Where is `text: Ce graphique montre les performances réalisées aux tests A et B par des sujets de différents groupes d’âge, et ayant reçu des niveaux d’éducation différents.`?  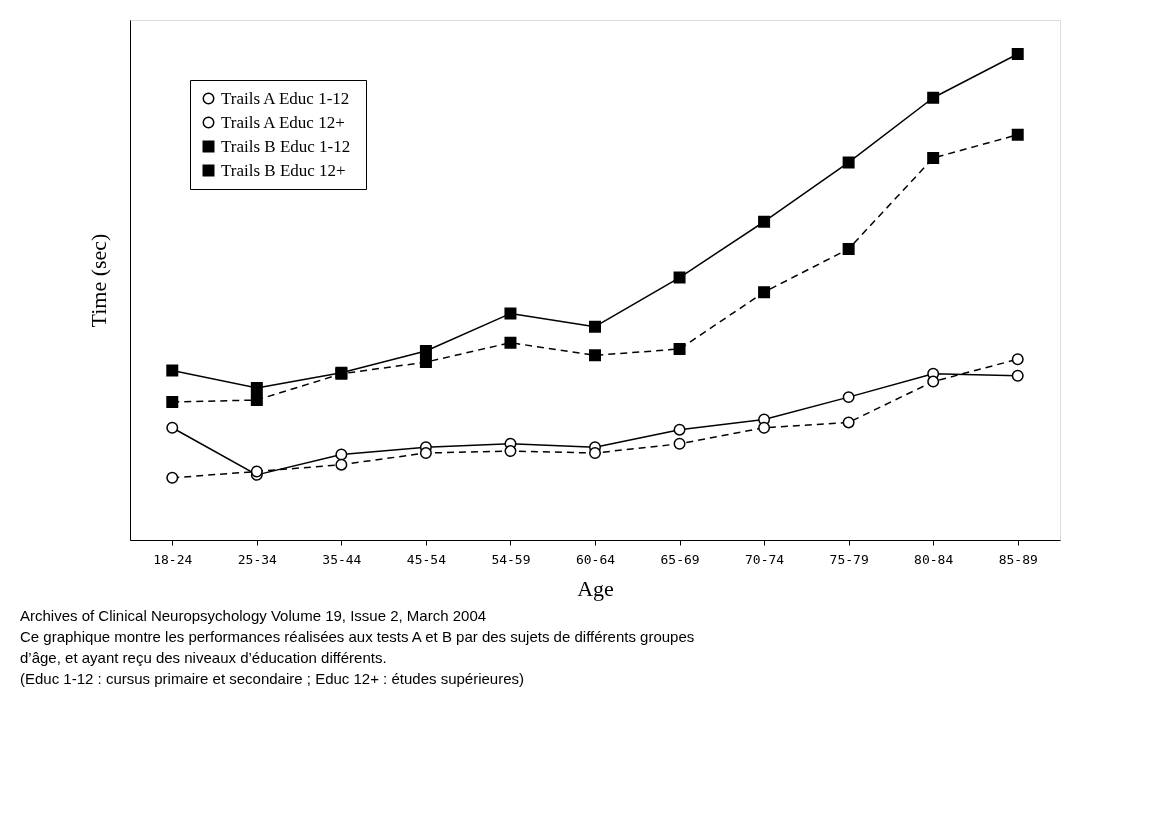 text: Ce graphique montre les performances réalisées aux tests A et B par des sujets de différents groupes d’âge, et ayant reçu des niveaux d’éducation différents. is located at coordinates (357, 647).